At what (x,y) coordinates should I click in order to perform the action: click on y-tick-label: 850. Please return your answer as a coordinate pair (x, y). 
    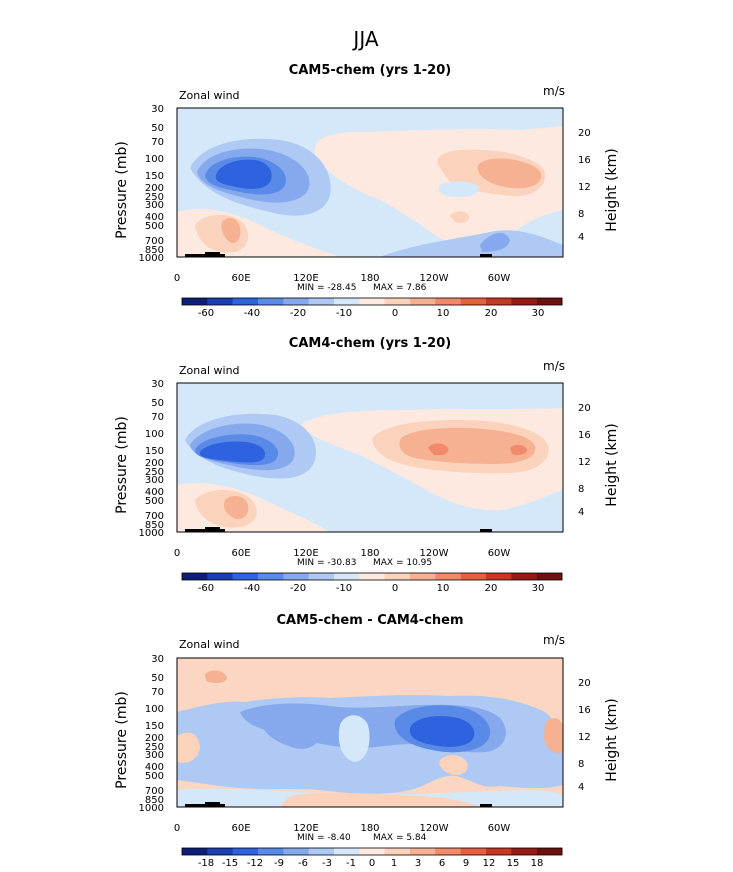
    Looking at the image, I should click on (154, 250).